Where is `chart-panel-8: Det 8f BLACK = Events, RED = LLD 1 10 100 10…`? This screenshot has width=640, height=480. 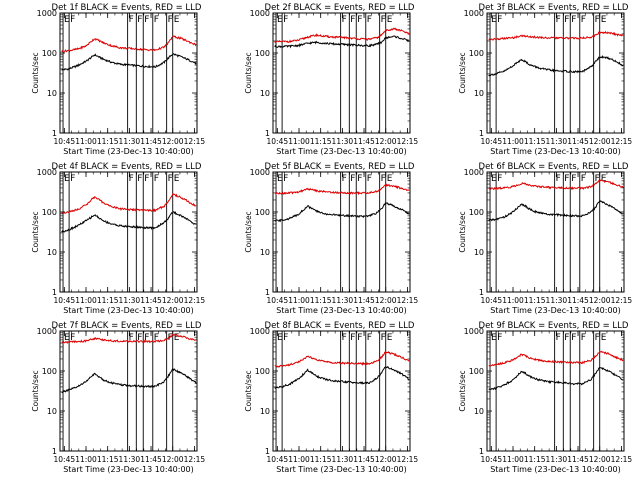
chart-panel-8: Det 8f BLACK = Events, RED = LLD 1 10 100 10… is located at coordinates (331, 397).